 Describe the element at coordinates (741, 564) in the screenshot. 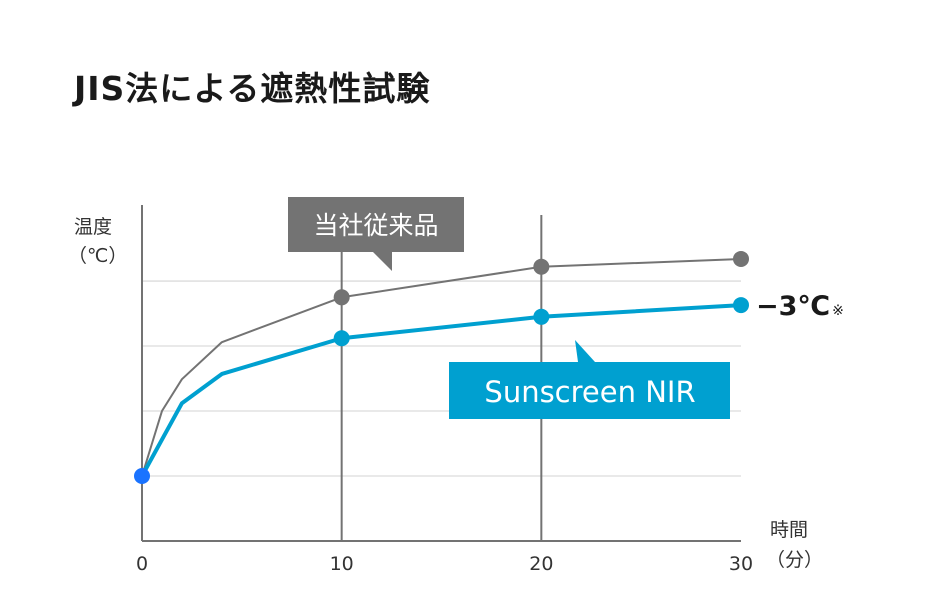

I see `x-tick-label: 30` at that location.